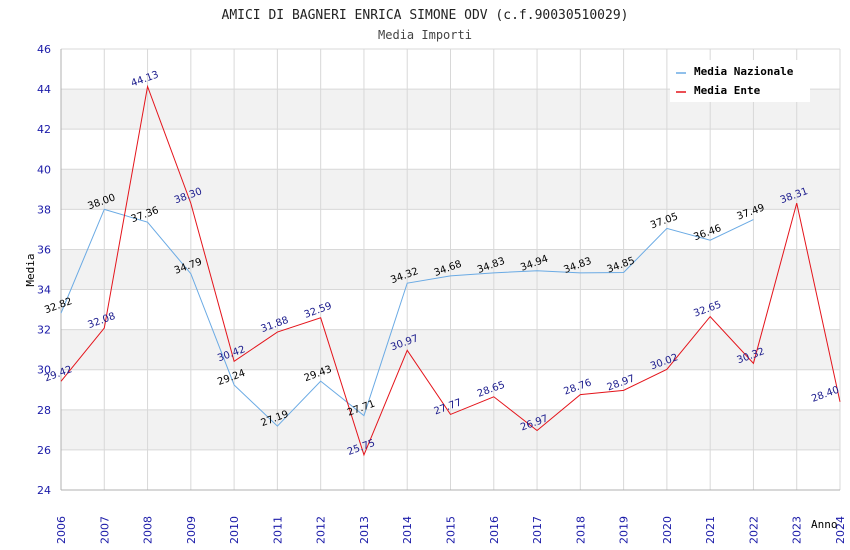 The image size is (850, 550). I want to click on y-tick-label: 32, so click(44, 330).